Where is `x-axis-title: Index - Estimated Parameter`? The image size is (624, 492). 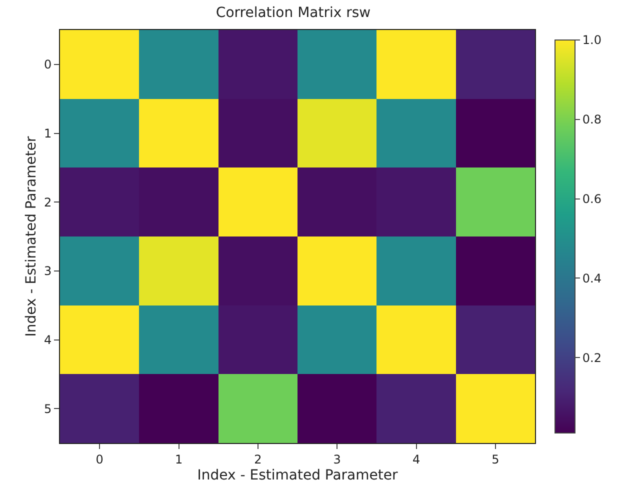 x-axis-title: Index - Estimated Parameter is located at coordinates (297, 476).